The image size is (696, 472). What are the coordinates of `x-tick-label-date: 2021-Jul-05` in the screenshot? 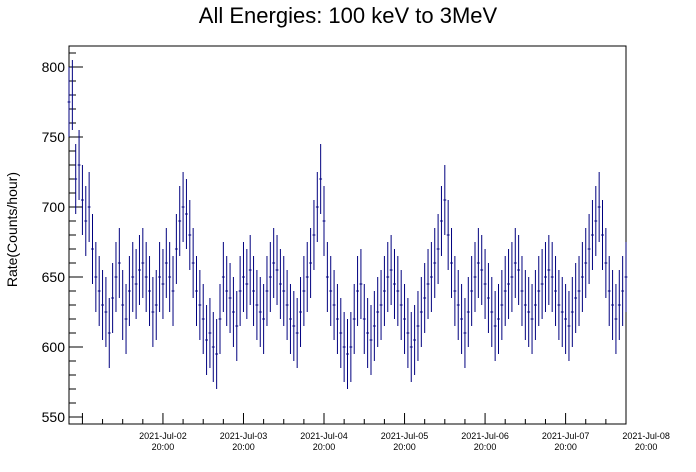 It's located at (405, 436).